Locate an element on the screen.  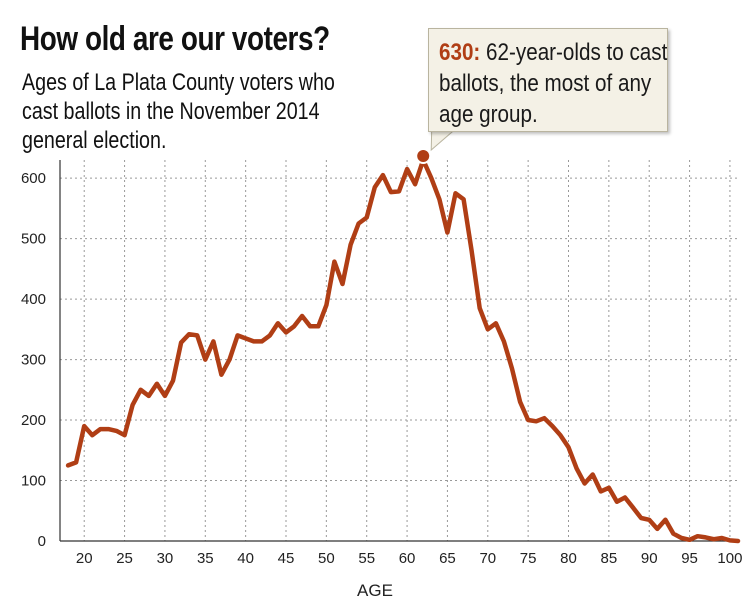
x-tick-label: 90 is located at coordinates (649, 558).